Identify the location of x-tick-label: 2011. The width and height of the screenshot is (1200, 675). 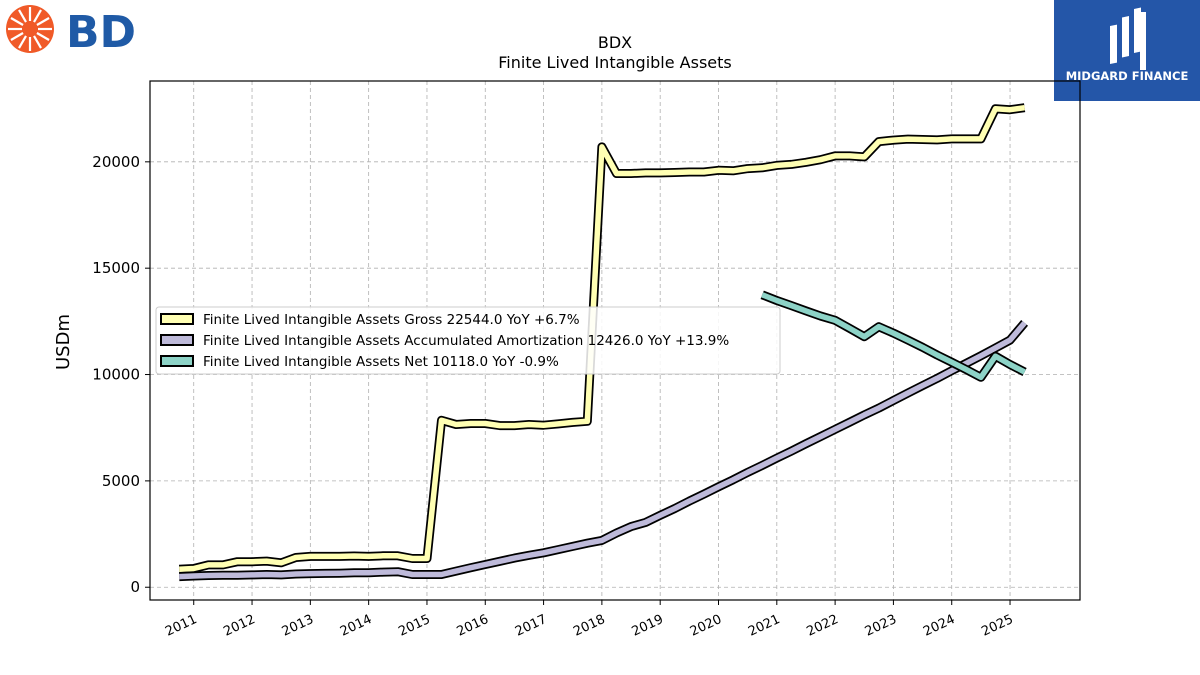
(181, 626).